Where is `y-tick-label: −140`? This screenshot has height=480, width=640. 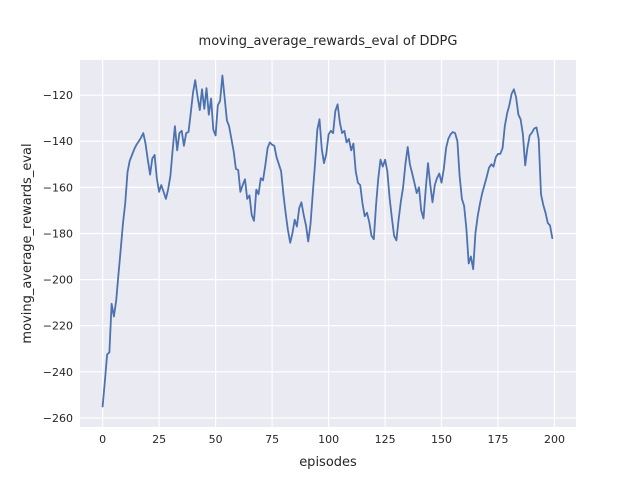
y-tick-label: −140 is located at coordinates (58, 141).